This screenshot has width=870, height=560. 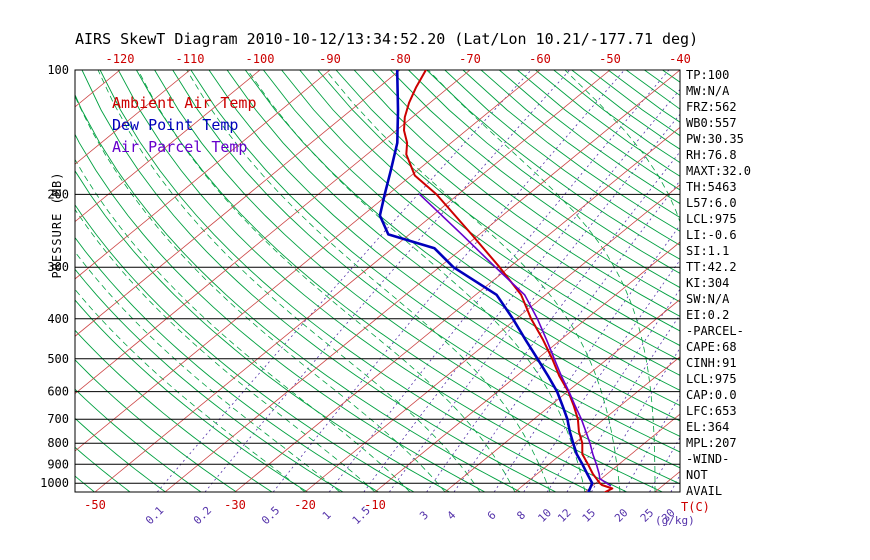 What do you see at coordinates (695, 507) in the screenshot?
I see `temp-unit-label: T(C)` at bounding box center [695, 507].